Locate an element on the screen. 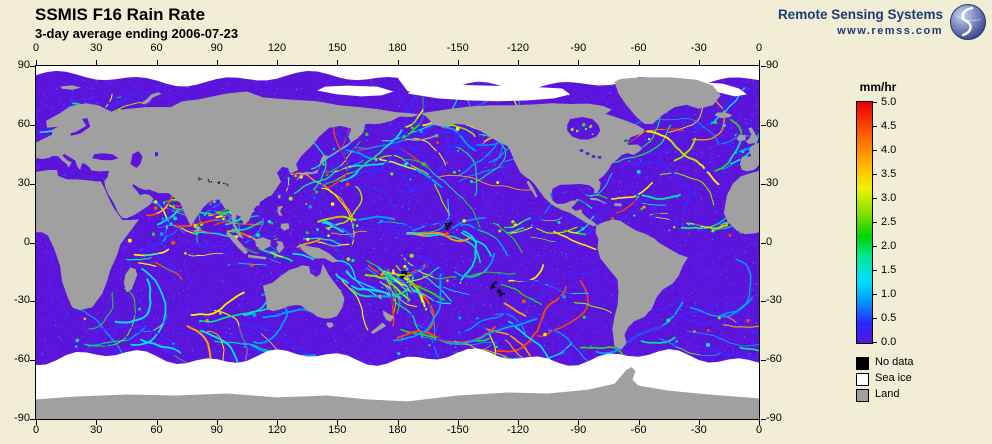 The image size is (992, 444). lon-tick-label-bottom: 180 is located at coordinates (397, 430).